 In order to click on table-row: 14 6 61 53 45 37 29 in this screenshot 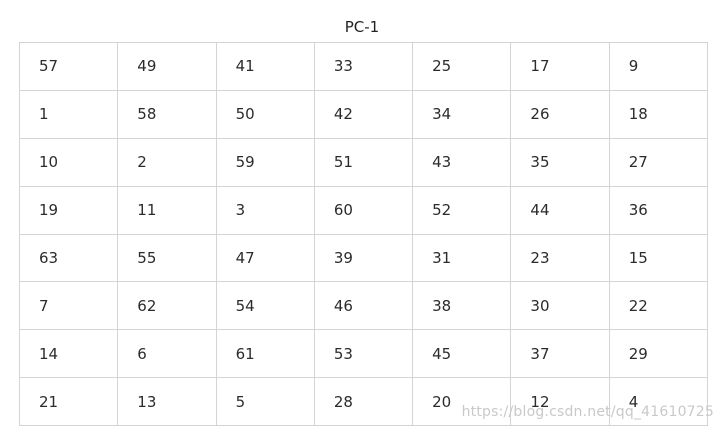, I will do `click(363, 354)`.